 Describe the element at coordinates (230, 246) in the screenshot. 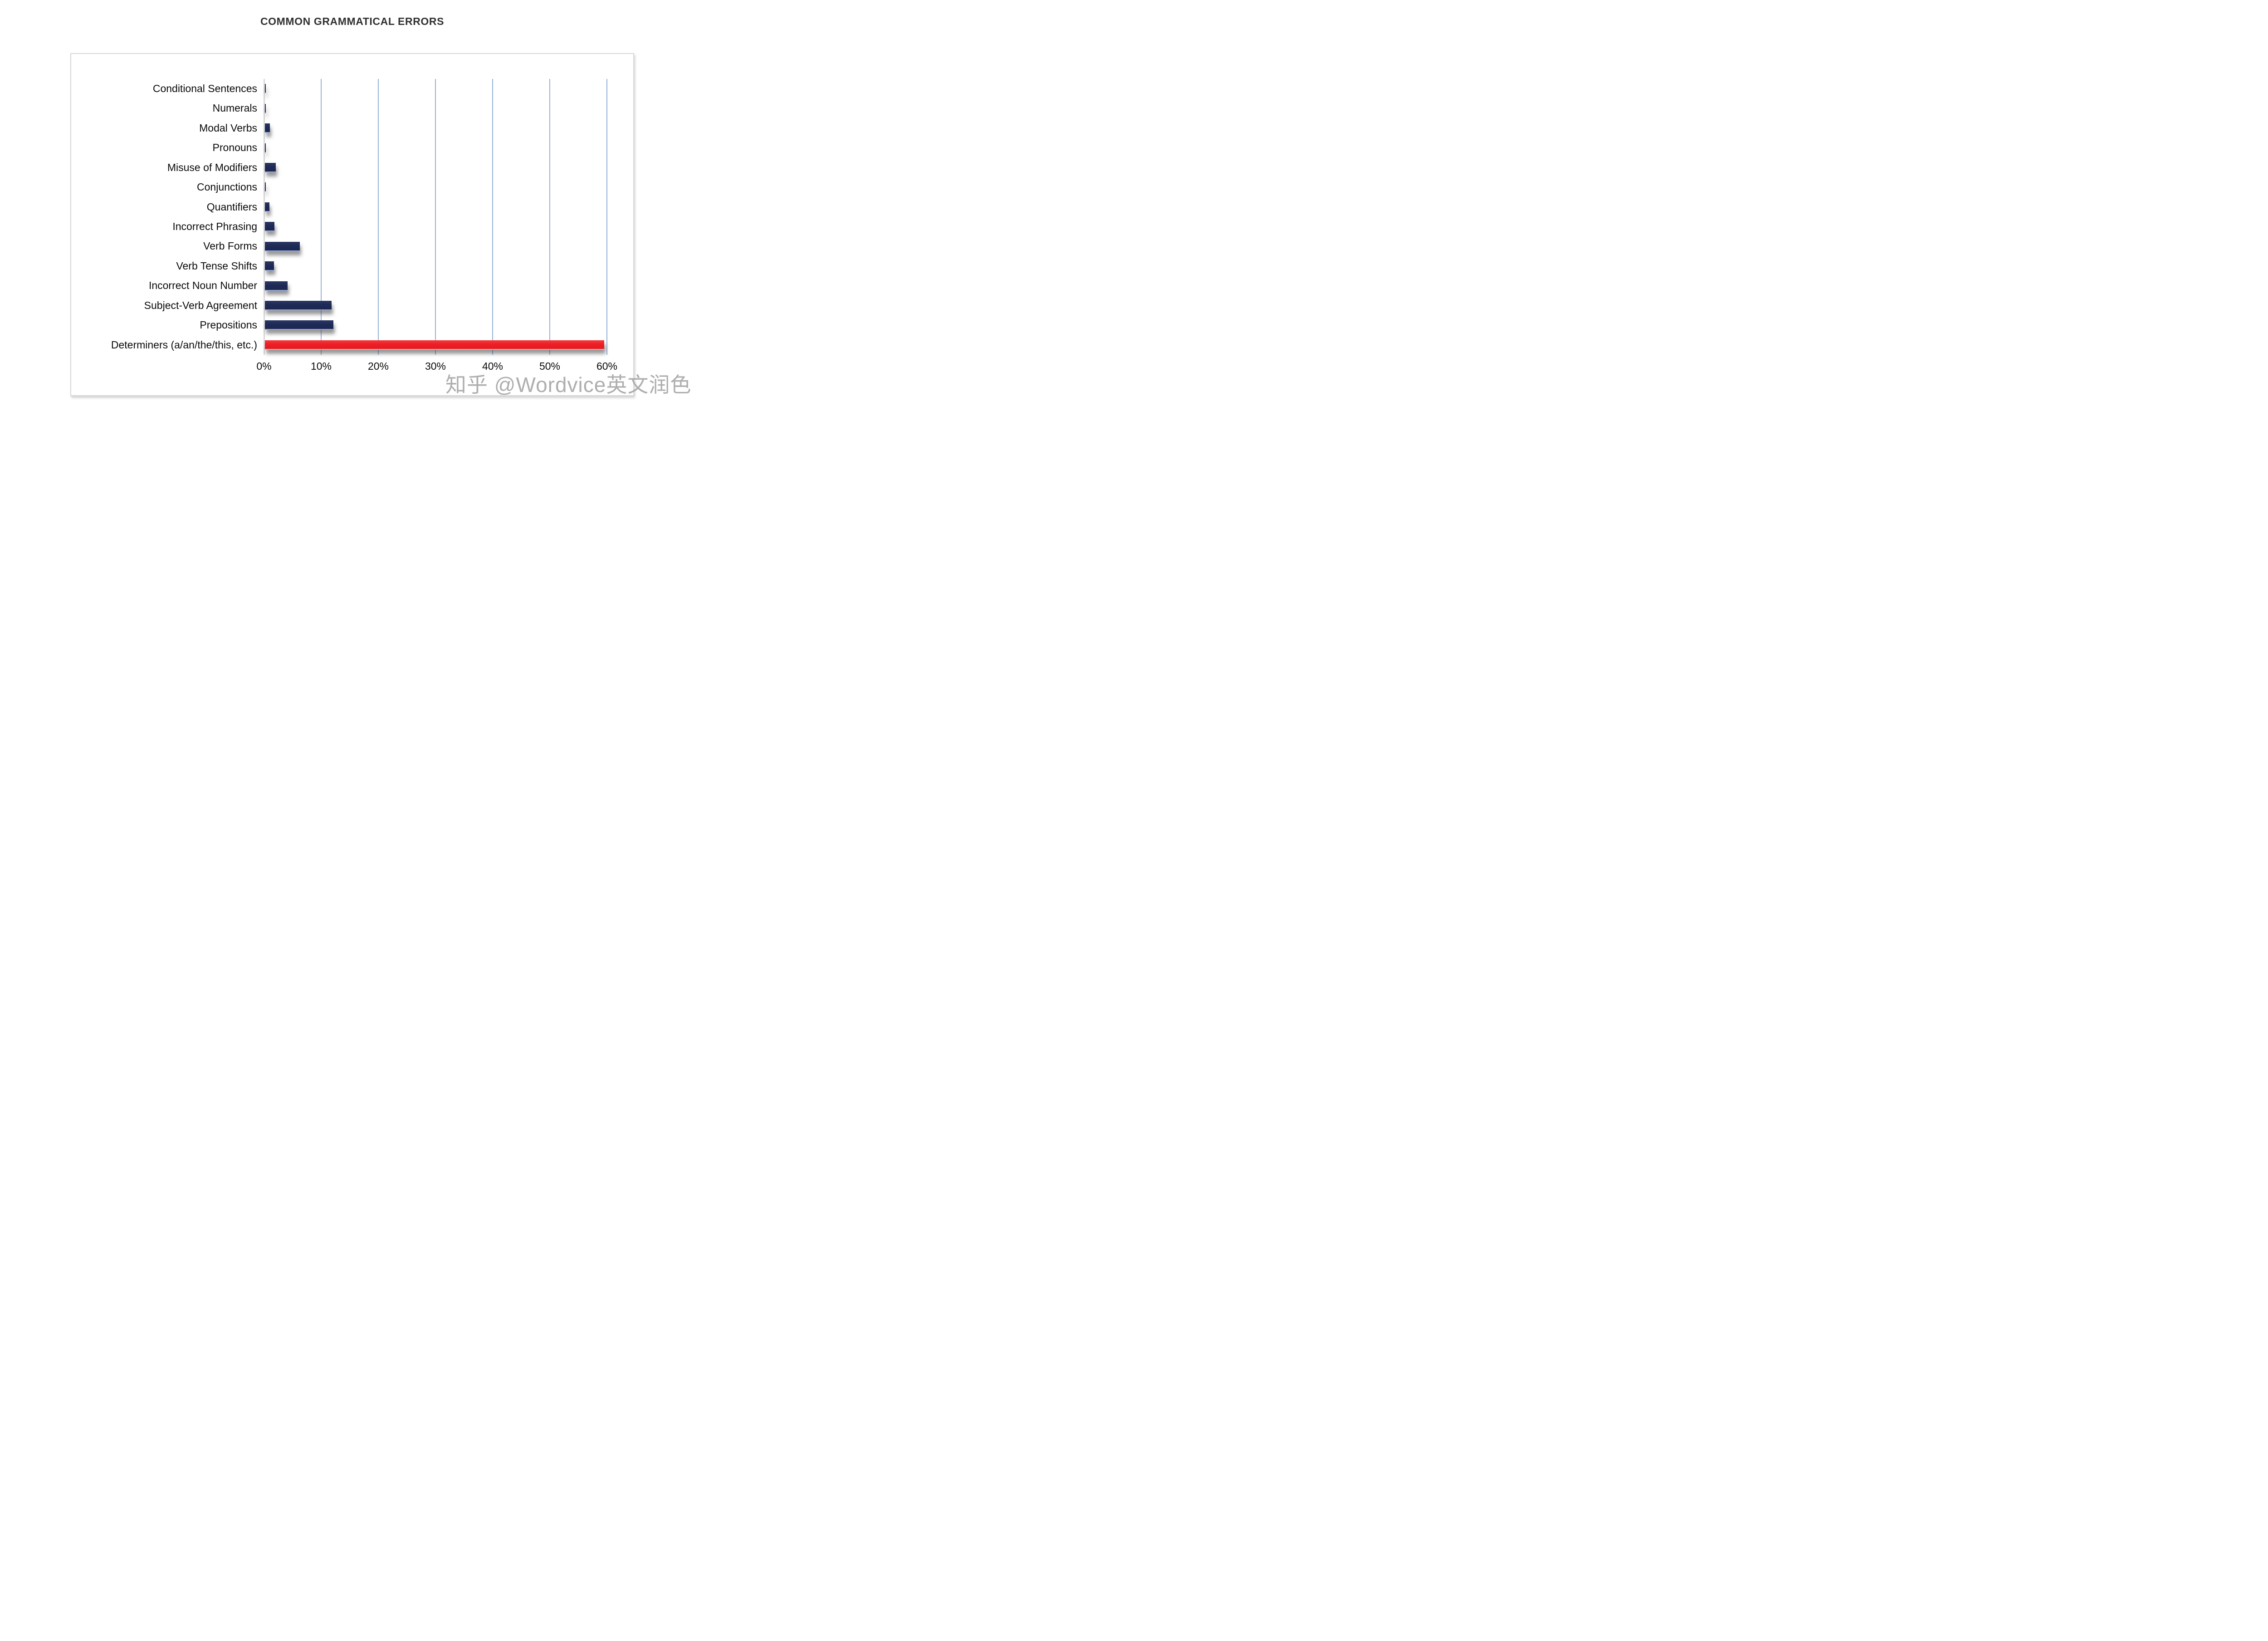

I see `category-label: Verb Forms` at that location.